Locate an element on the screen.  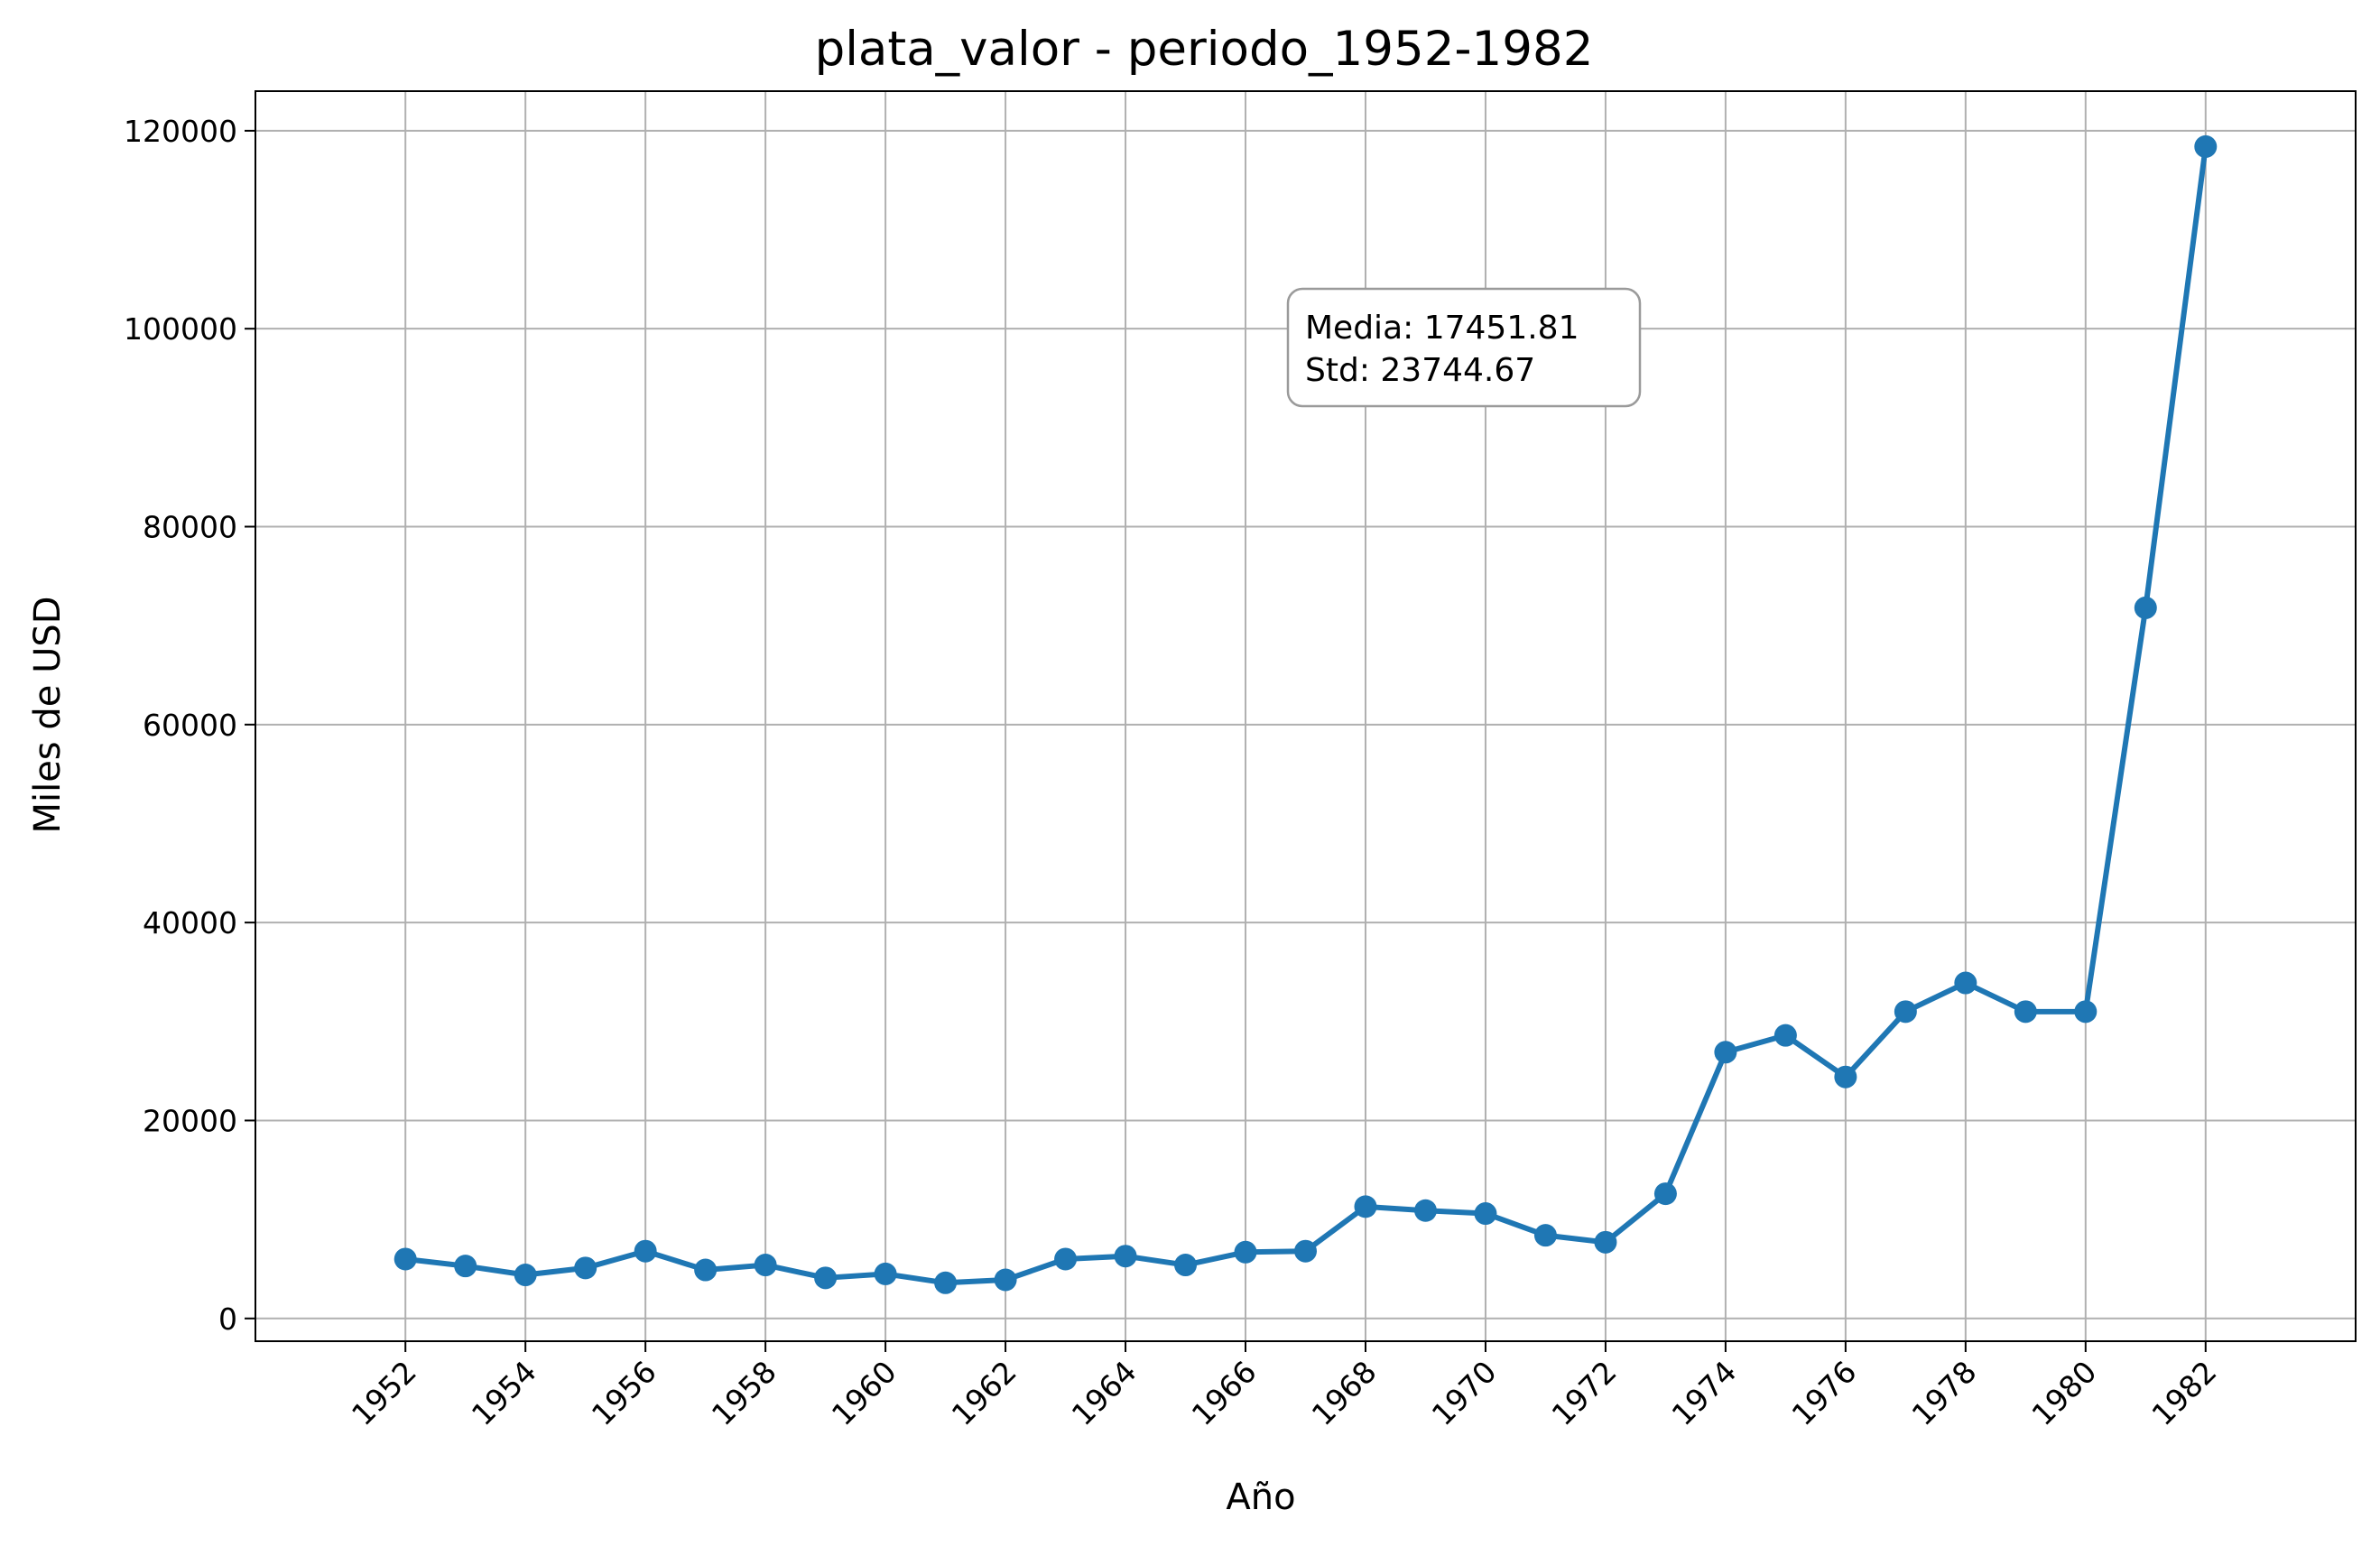
stats-box: Media: 17451.81 Std: 23744.67 is located at coordinates (1464, 348).